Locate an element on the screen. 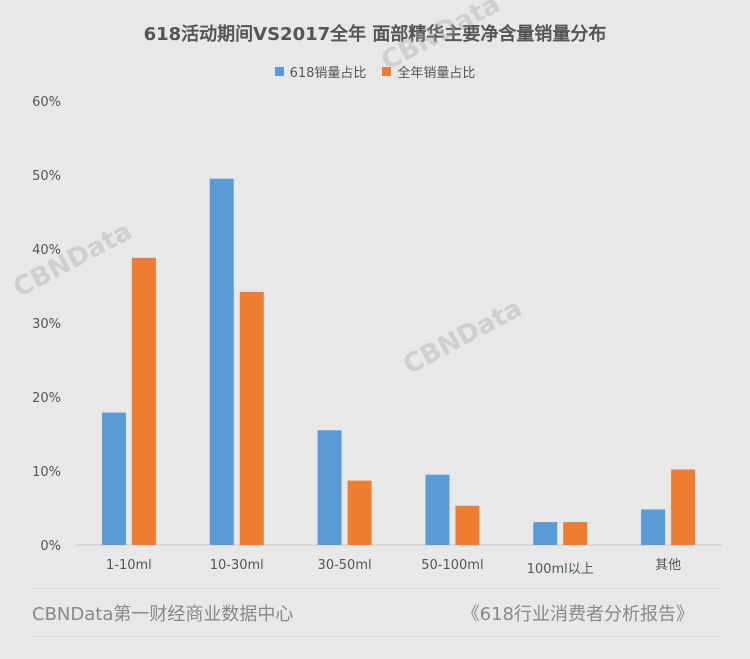  legend-label-618: 618销量占比 is located at coordinates (328, 73).